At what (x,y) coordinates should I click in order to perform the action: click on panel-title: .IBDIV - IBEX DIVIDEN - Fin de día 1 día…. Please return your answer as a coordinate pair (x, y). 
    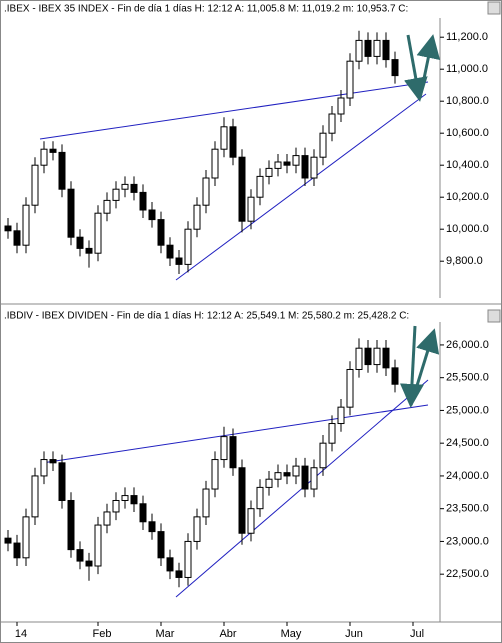
    Looking at the image, I should click on (206, 316).